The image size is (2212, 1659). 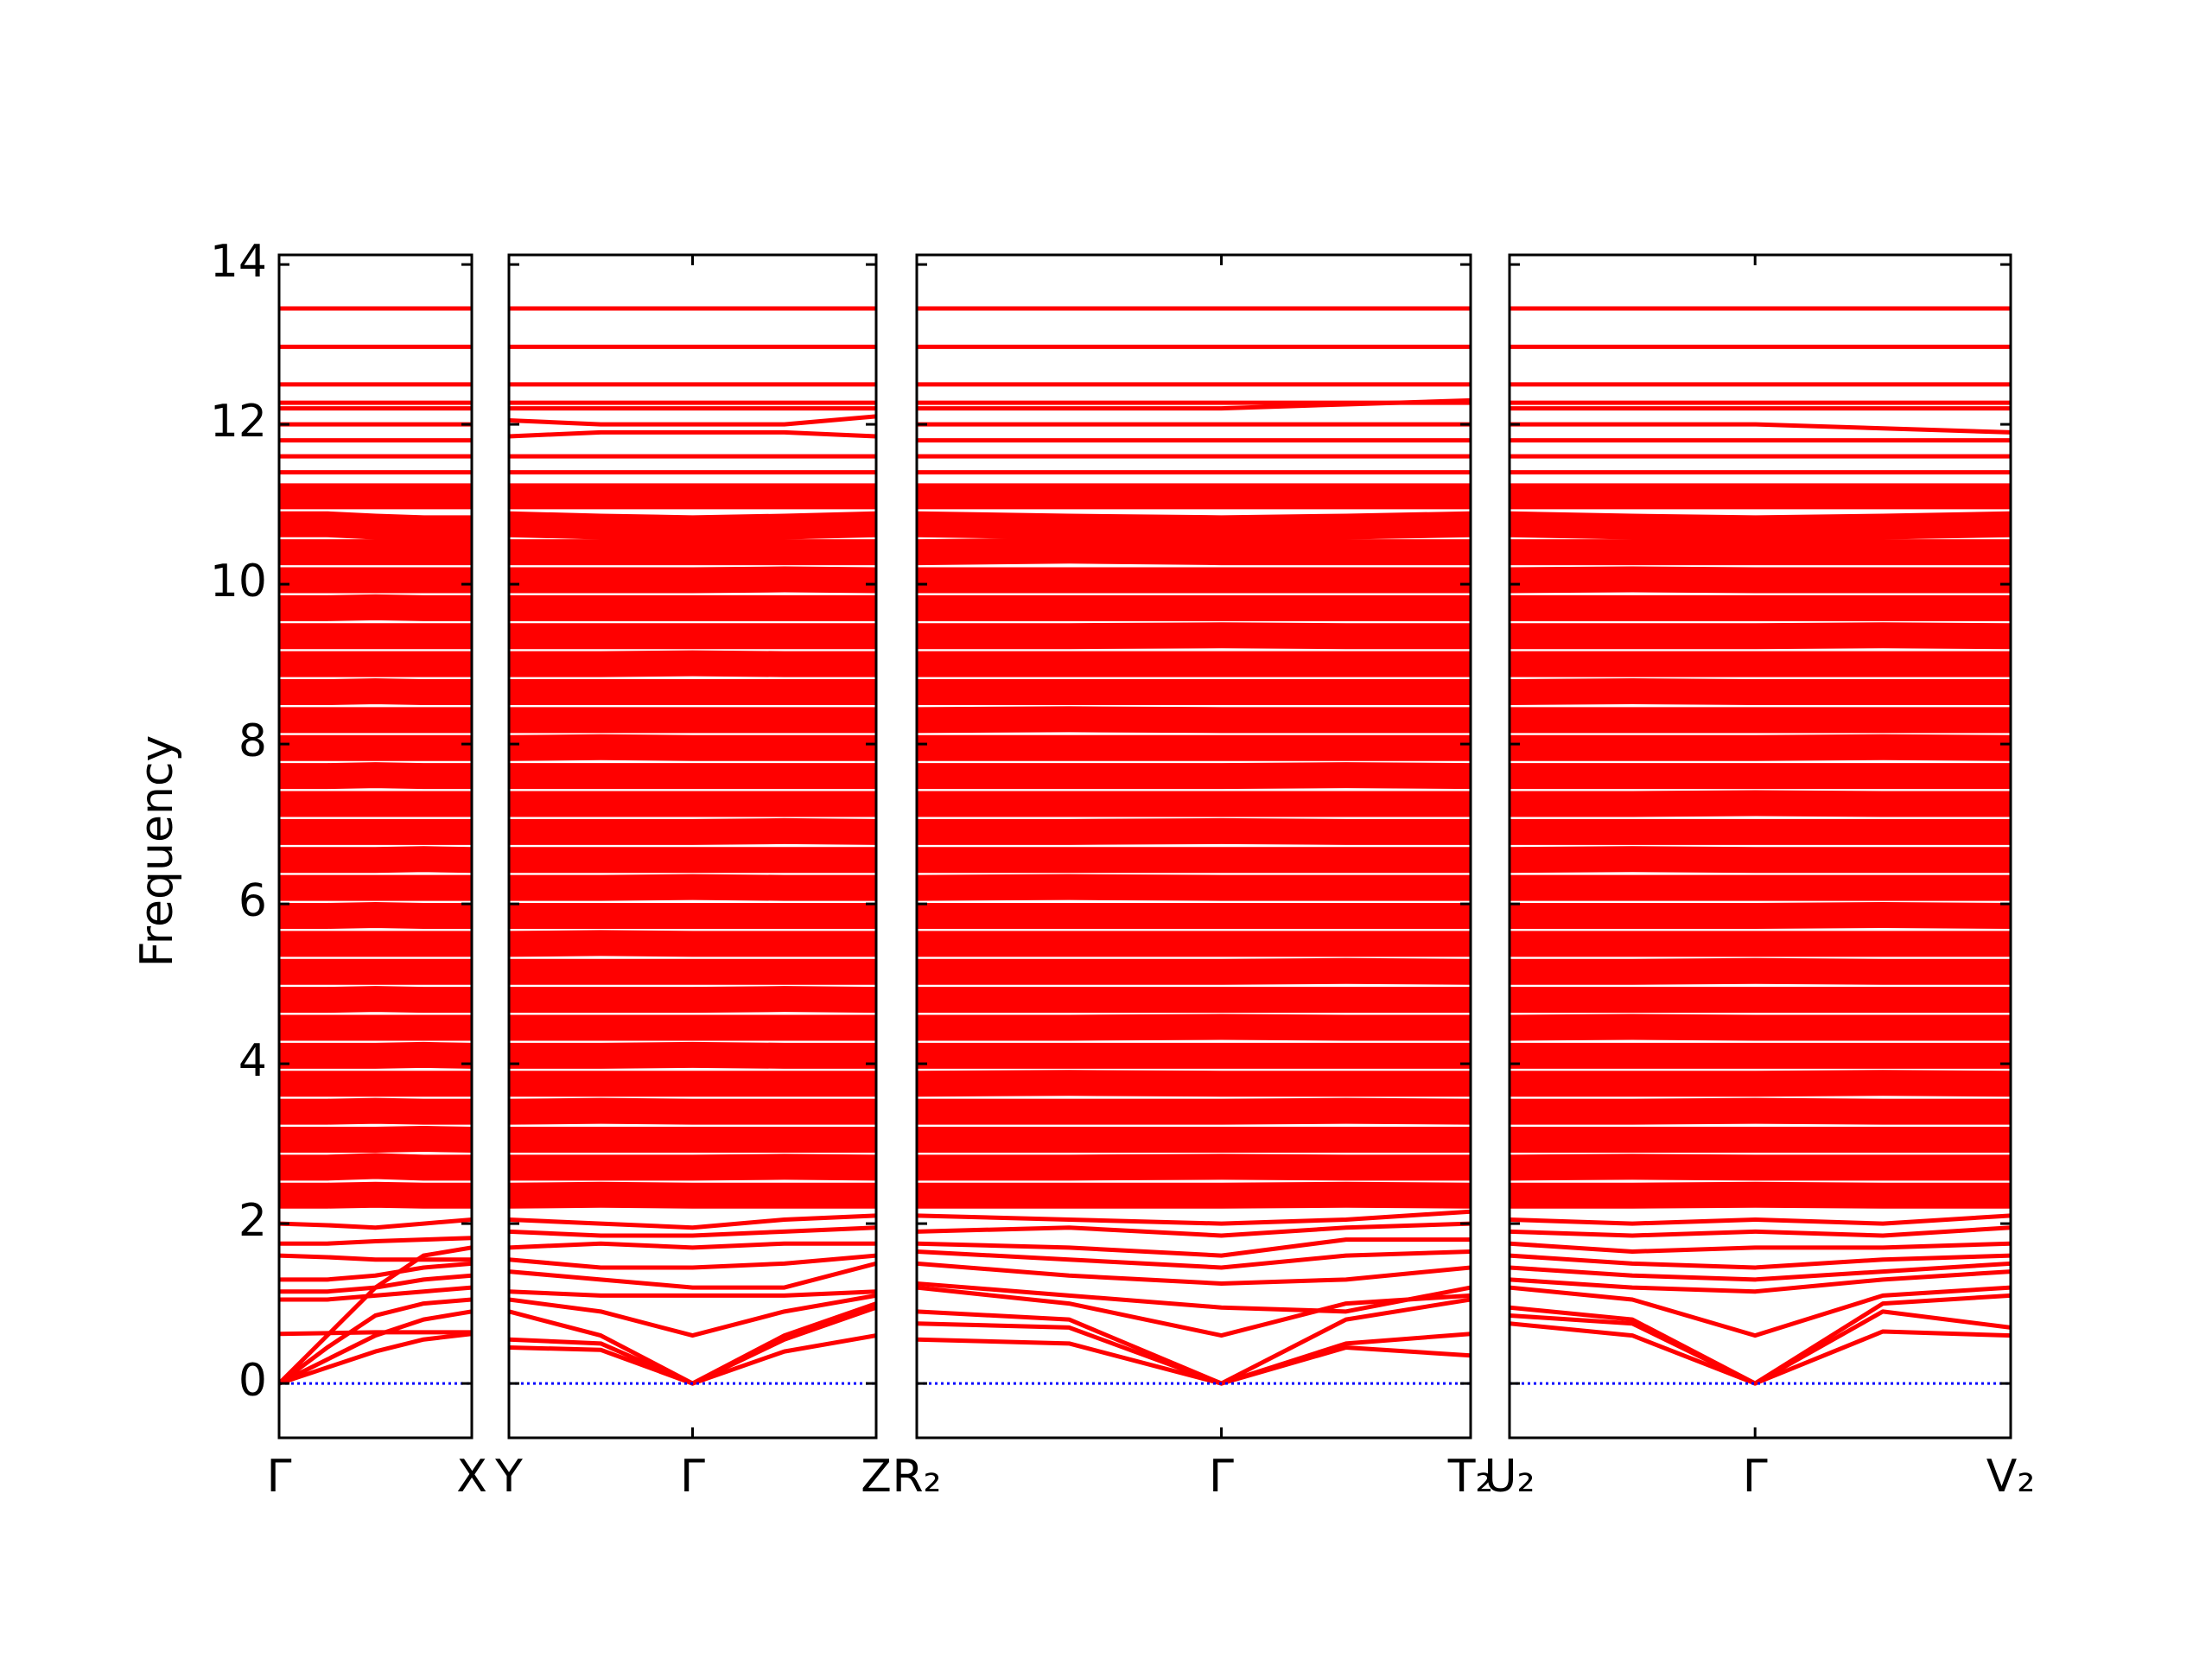 What do you see at coordinates (471, 1477) in the screenshot?
I see `x-tick-label: X` at bounding box center [471, 1477].